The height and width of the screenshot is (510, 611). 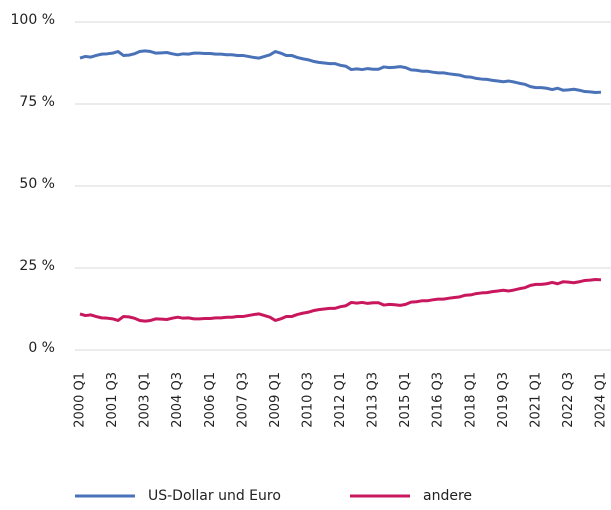 I want to click on y-tick-label: 50 %, so click(x=37, y=184).